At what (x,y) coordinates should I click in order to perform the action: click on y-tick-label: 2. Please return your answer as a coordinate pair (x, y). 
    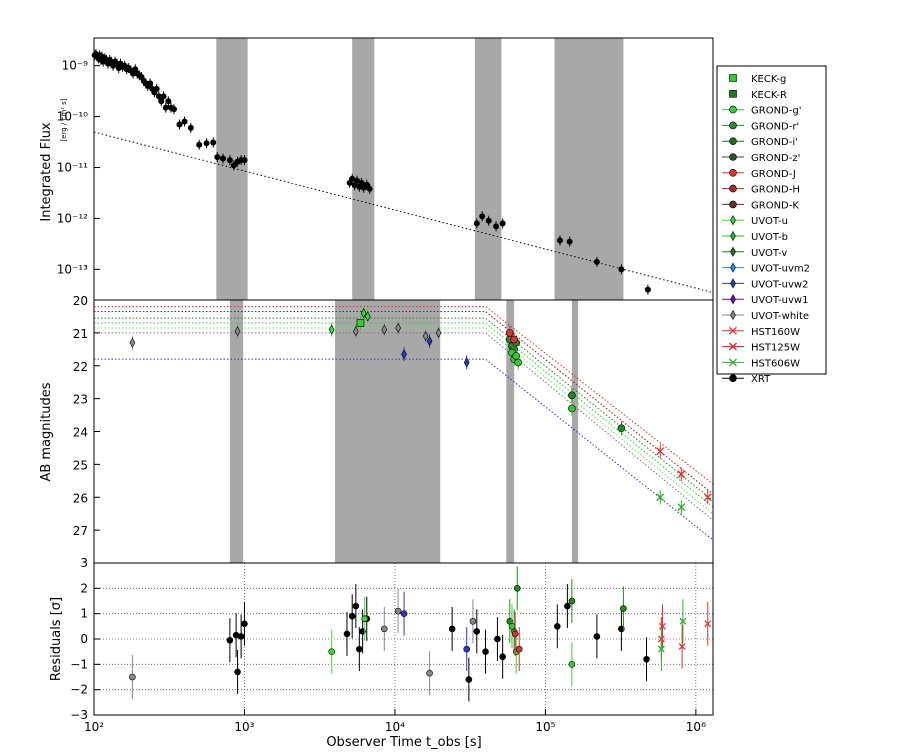
    Looking at the image, I should click on (84, 588).